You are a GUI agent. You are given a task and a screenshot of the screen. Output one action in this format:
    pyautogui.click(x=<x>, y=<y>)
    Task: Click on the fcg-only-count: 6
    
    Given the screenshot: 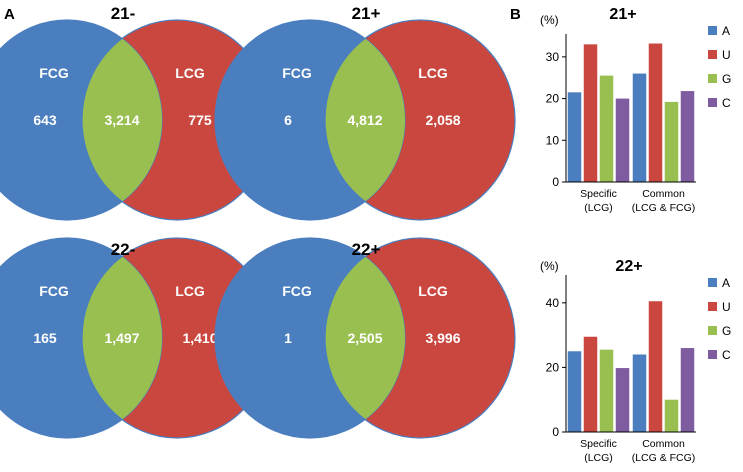 What is the action you would take?
    pyautogui.click(x=288, y=120)
    